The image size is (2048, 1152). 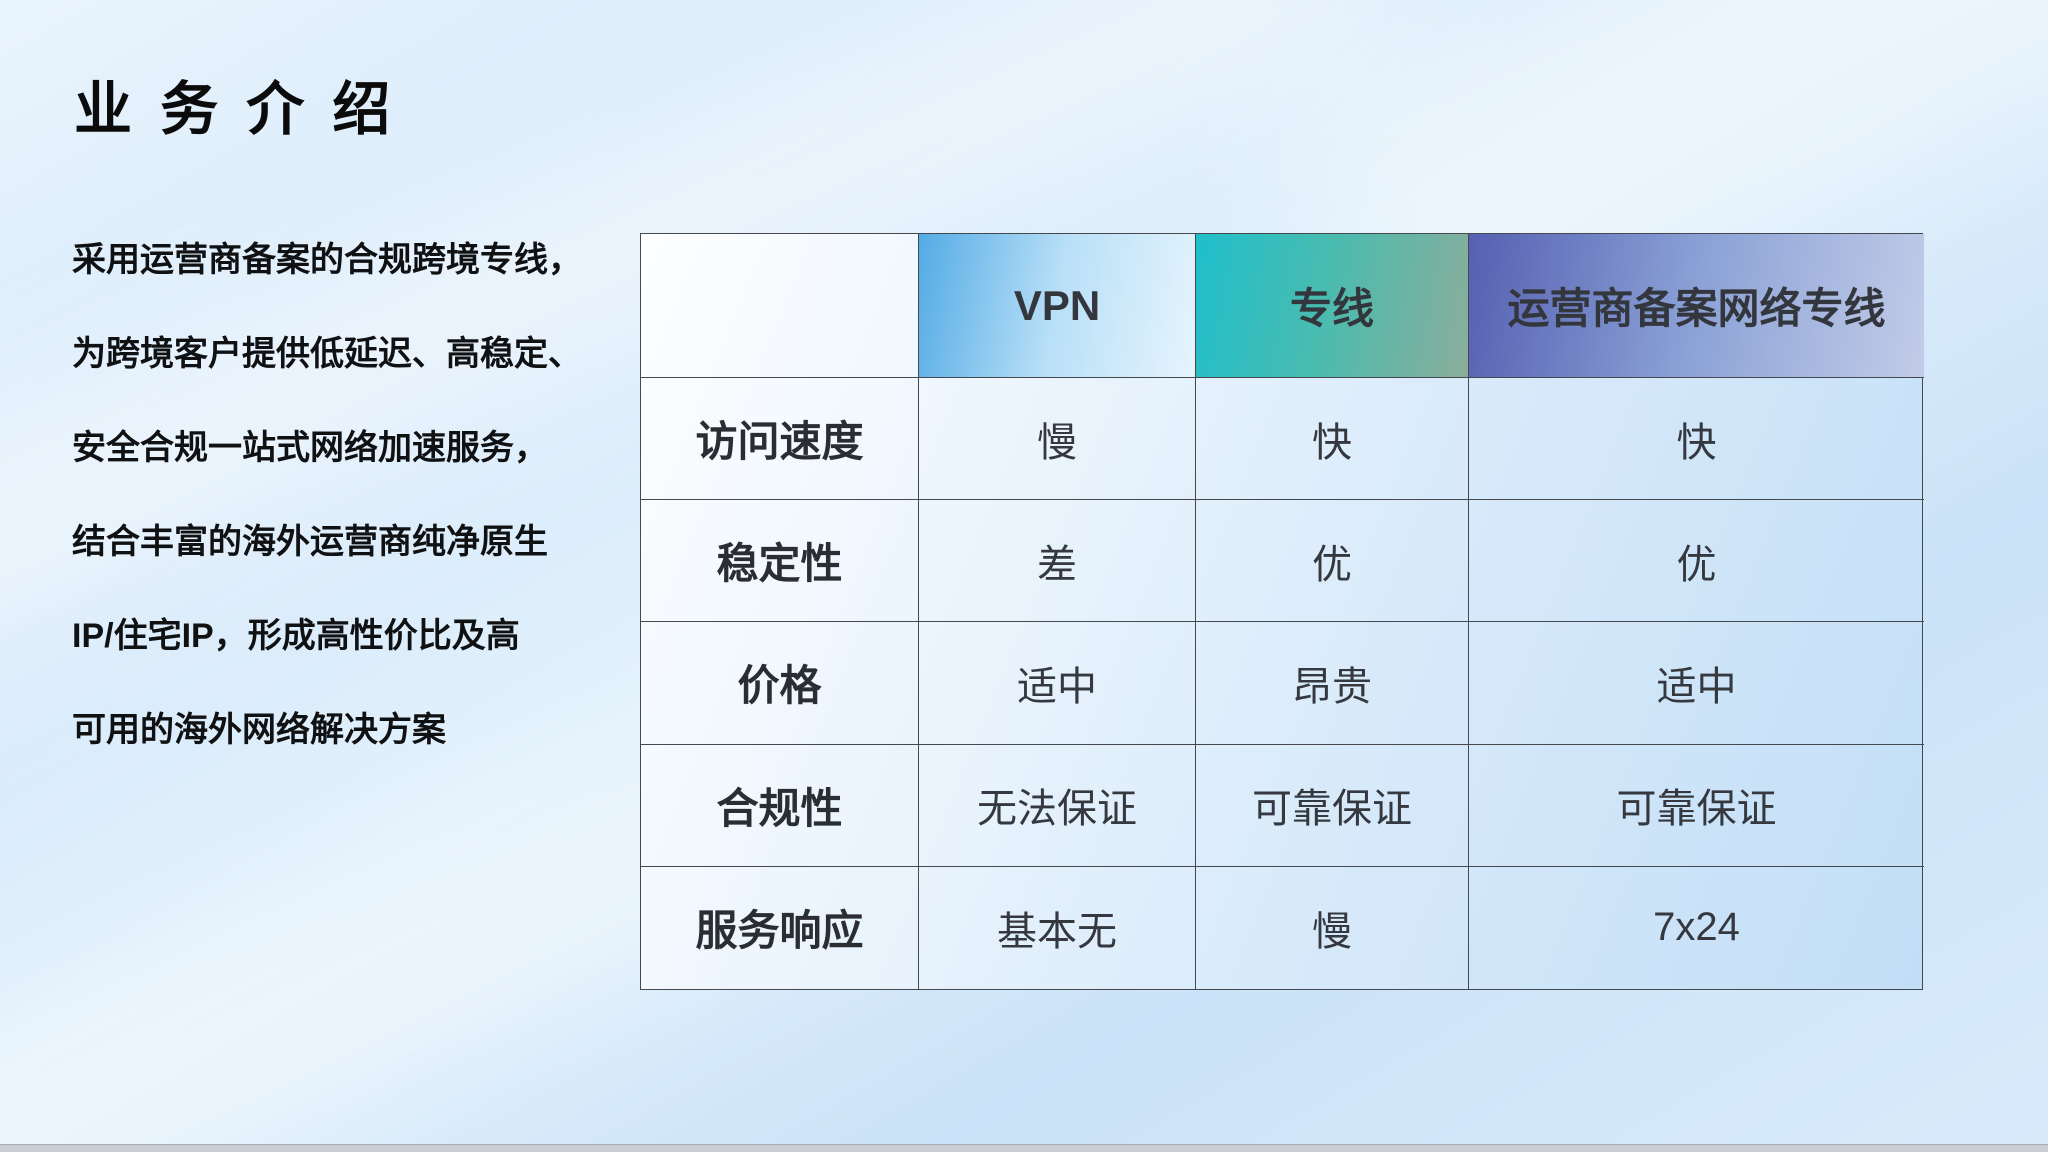 I want to click on col-header-dedicated: 专线, so click(x=1332, y=306).